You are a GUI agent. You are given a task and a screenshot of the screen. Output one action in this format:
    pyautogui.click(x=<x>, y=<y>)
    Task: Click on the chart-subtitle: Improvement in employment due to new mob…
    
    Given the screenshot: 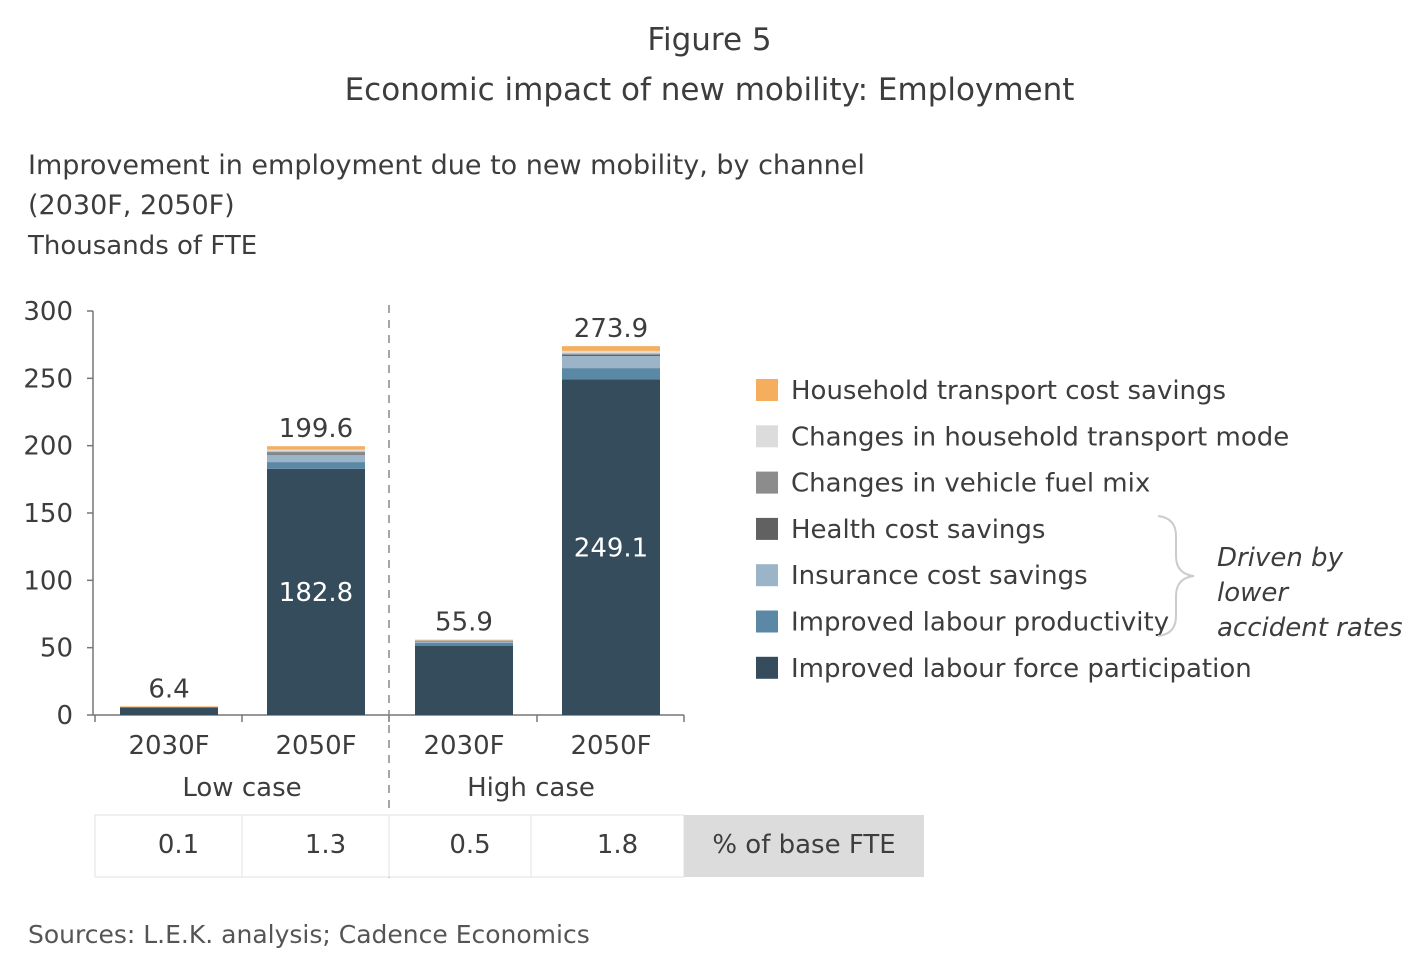 What is the action you would take?
    pyautogui.click(x=446, y=165)
    